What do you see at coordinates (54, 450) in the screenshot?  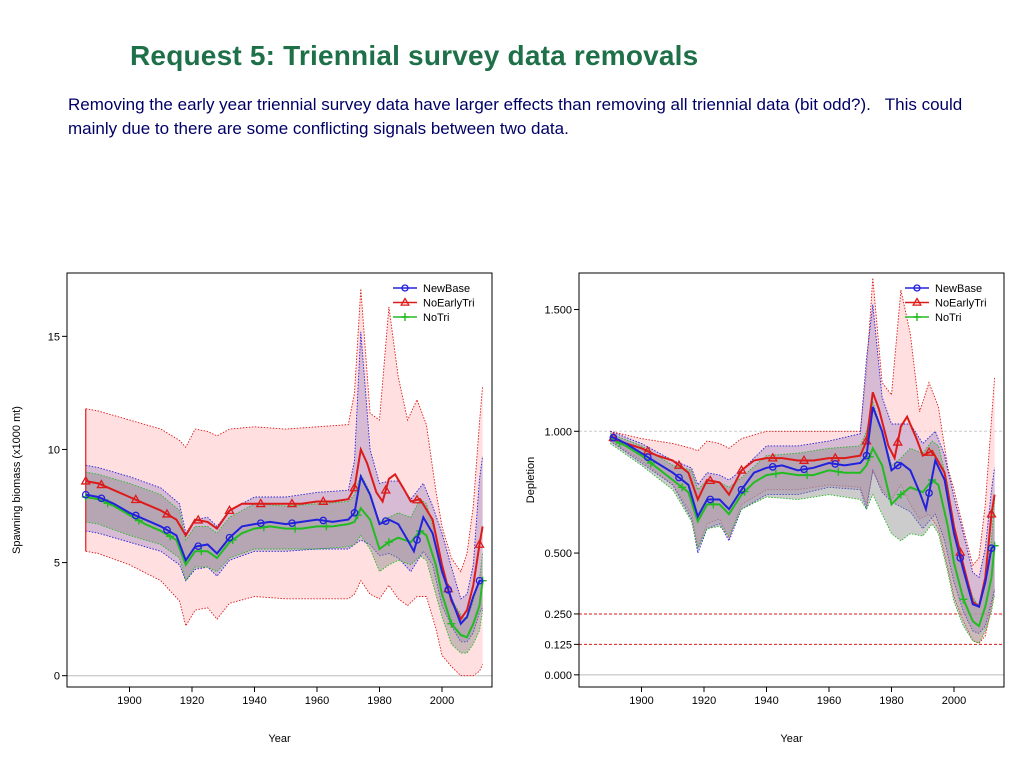 I see `y-tick-label: 10` at bounding box center [54, 450].